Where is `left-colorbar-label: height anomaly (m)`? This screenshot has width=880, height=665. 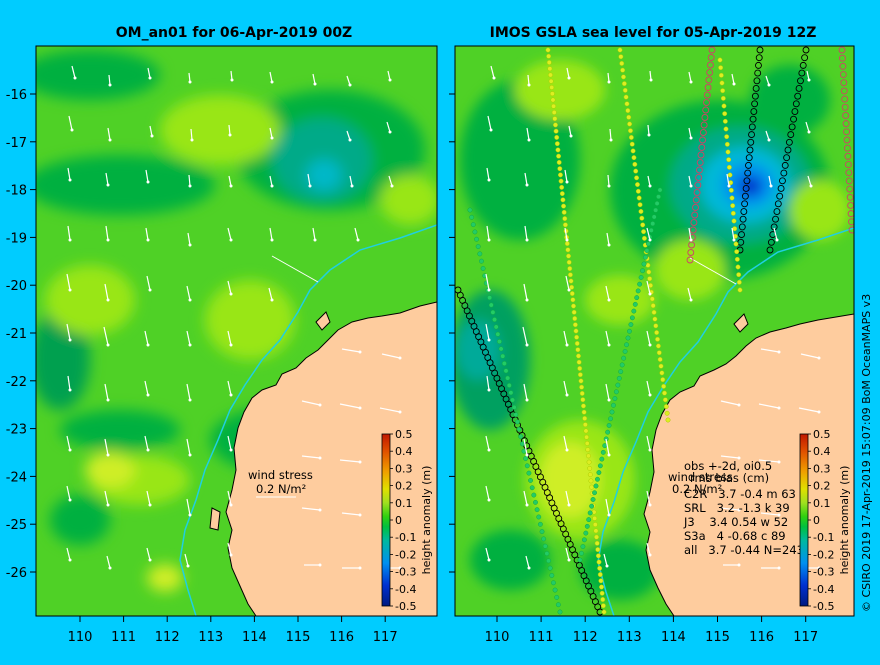
left-colorbar-label: height anomaly (m) is located at coordinates (426, 520).